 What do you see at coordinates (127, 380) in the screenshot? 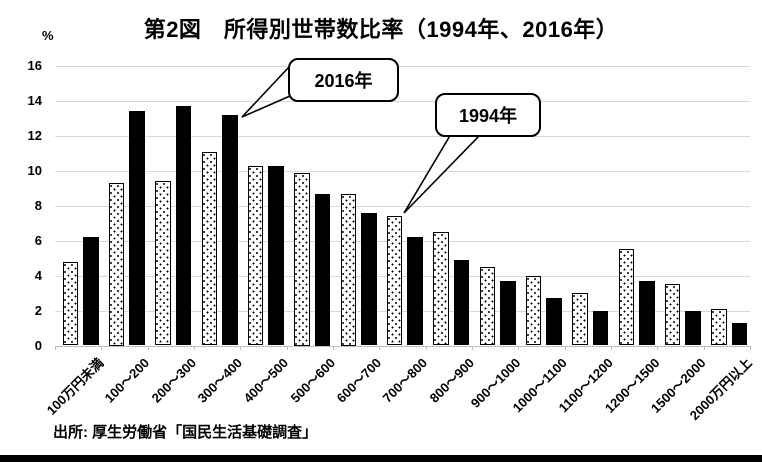
I see `x-axis-label: 100～200` at bounding box center [127, 380].